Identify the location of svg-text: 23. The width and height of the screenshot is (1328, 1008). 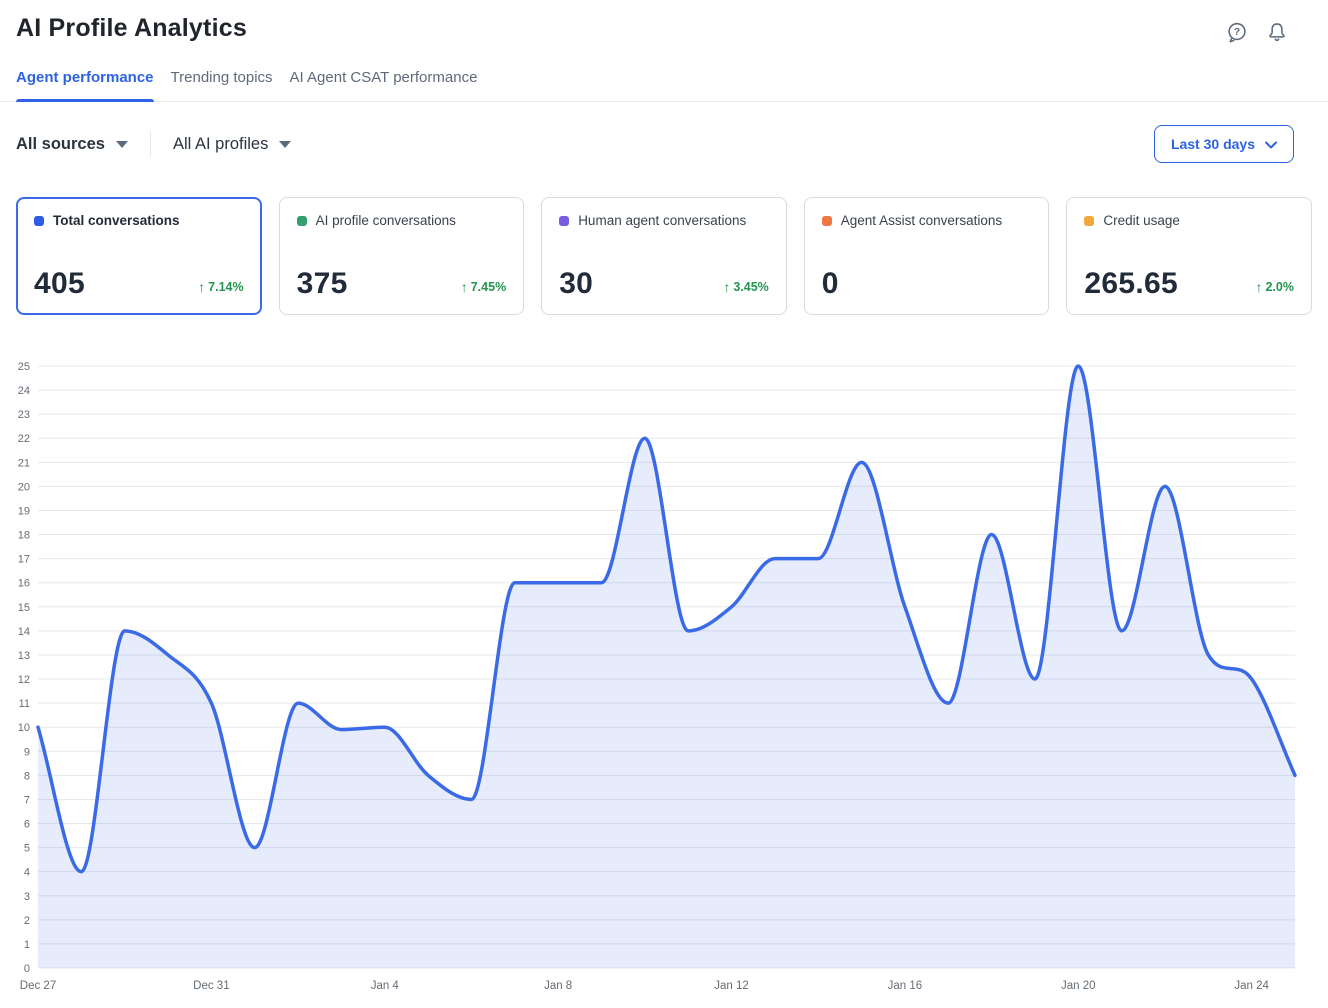
(24, 415).